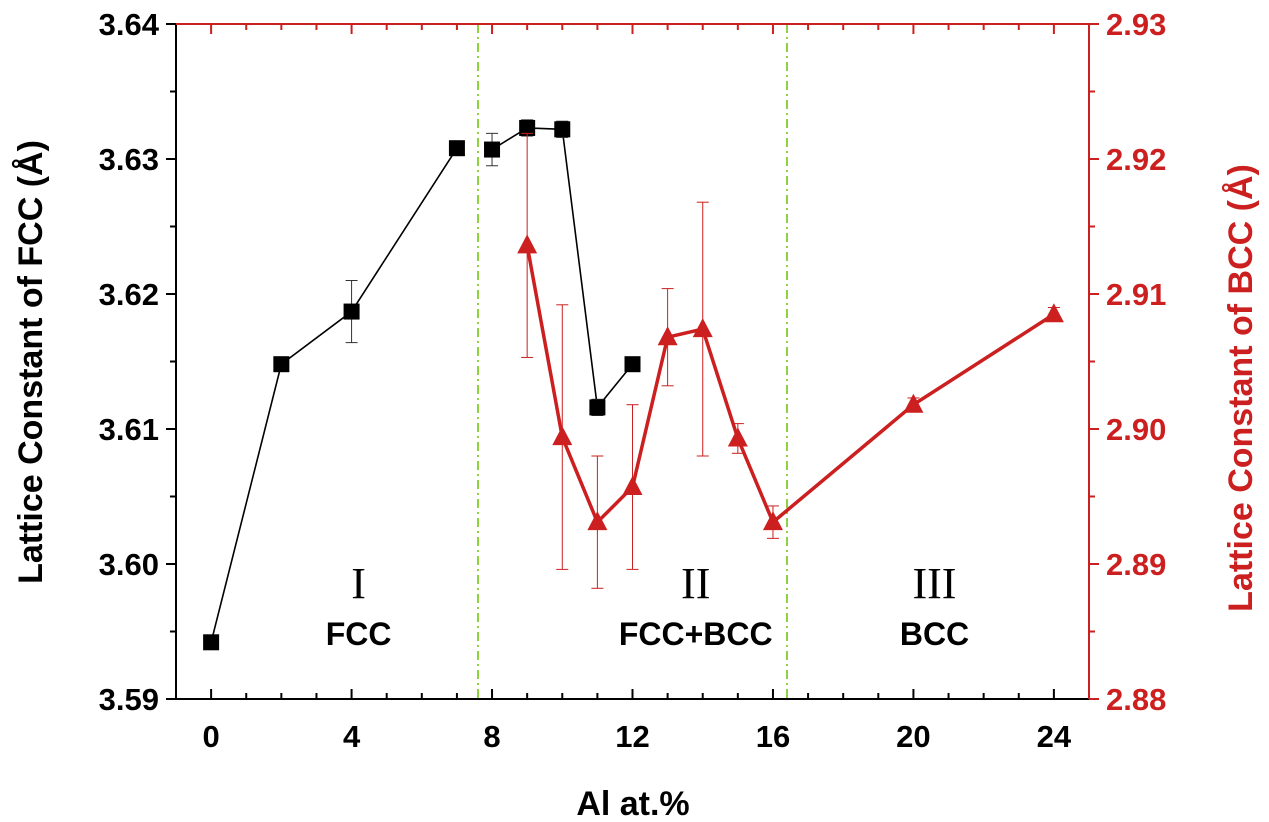  I want to click on y-left-tick-label: 3.59, so click(129, 699).